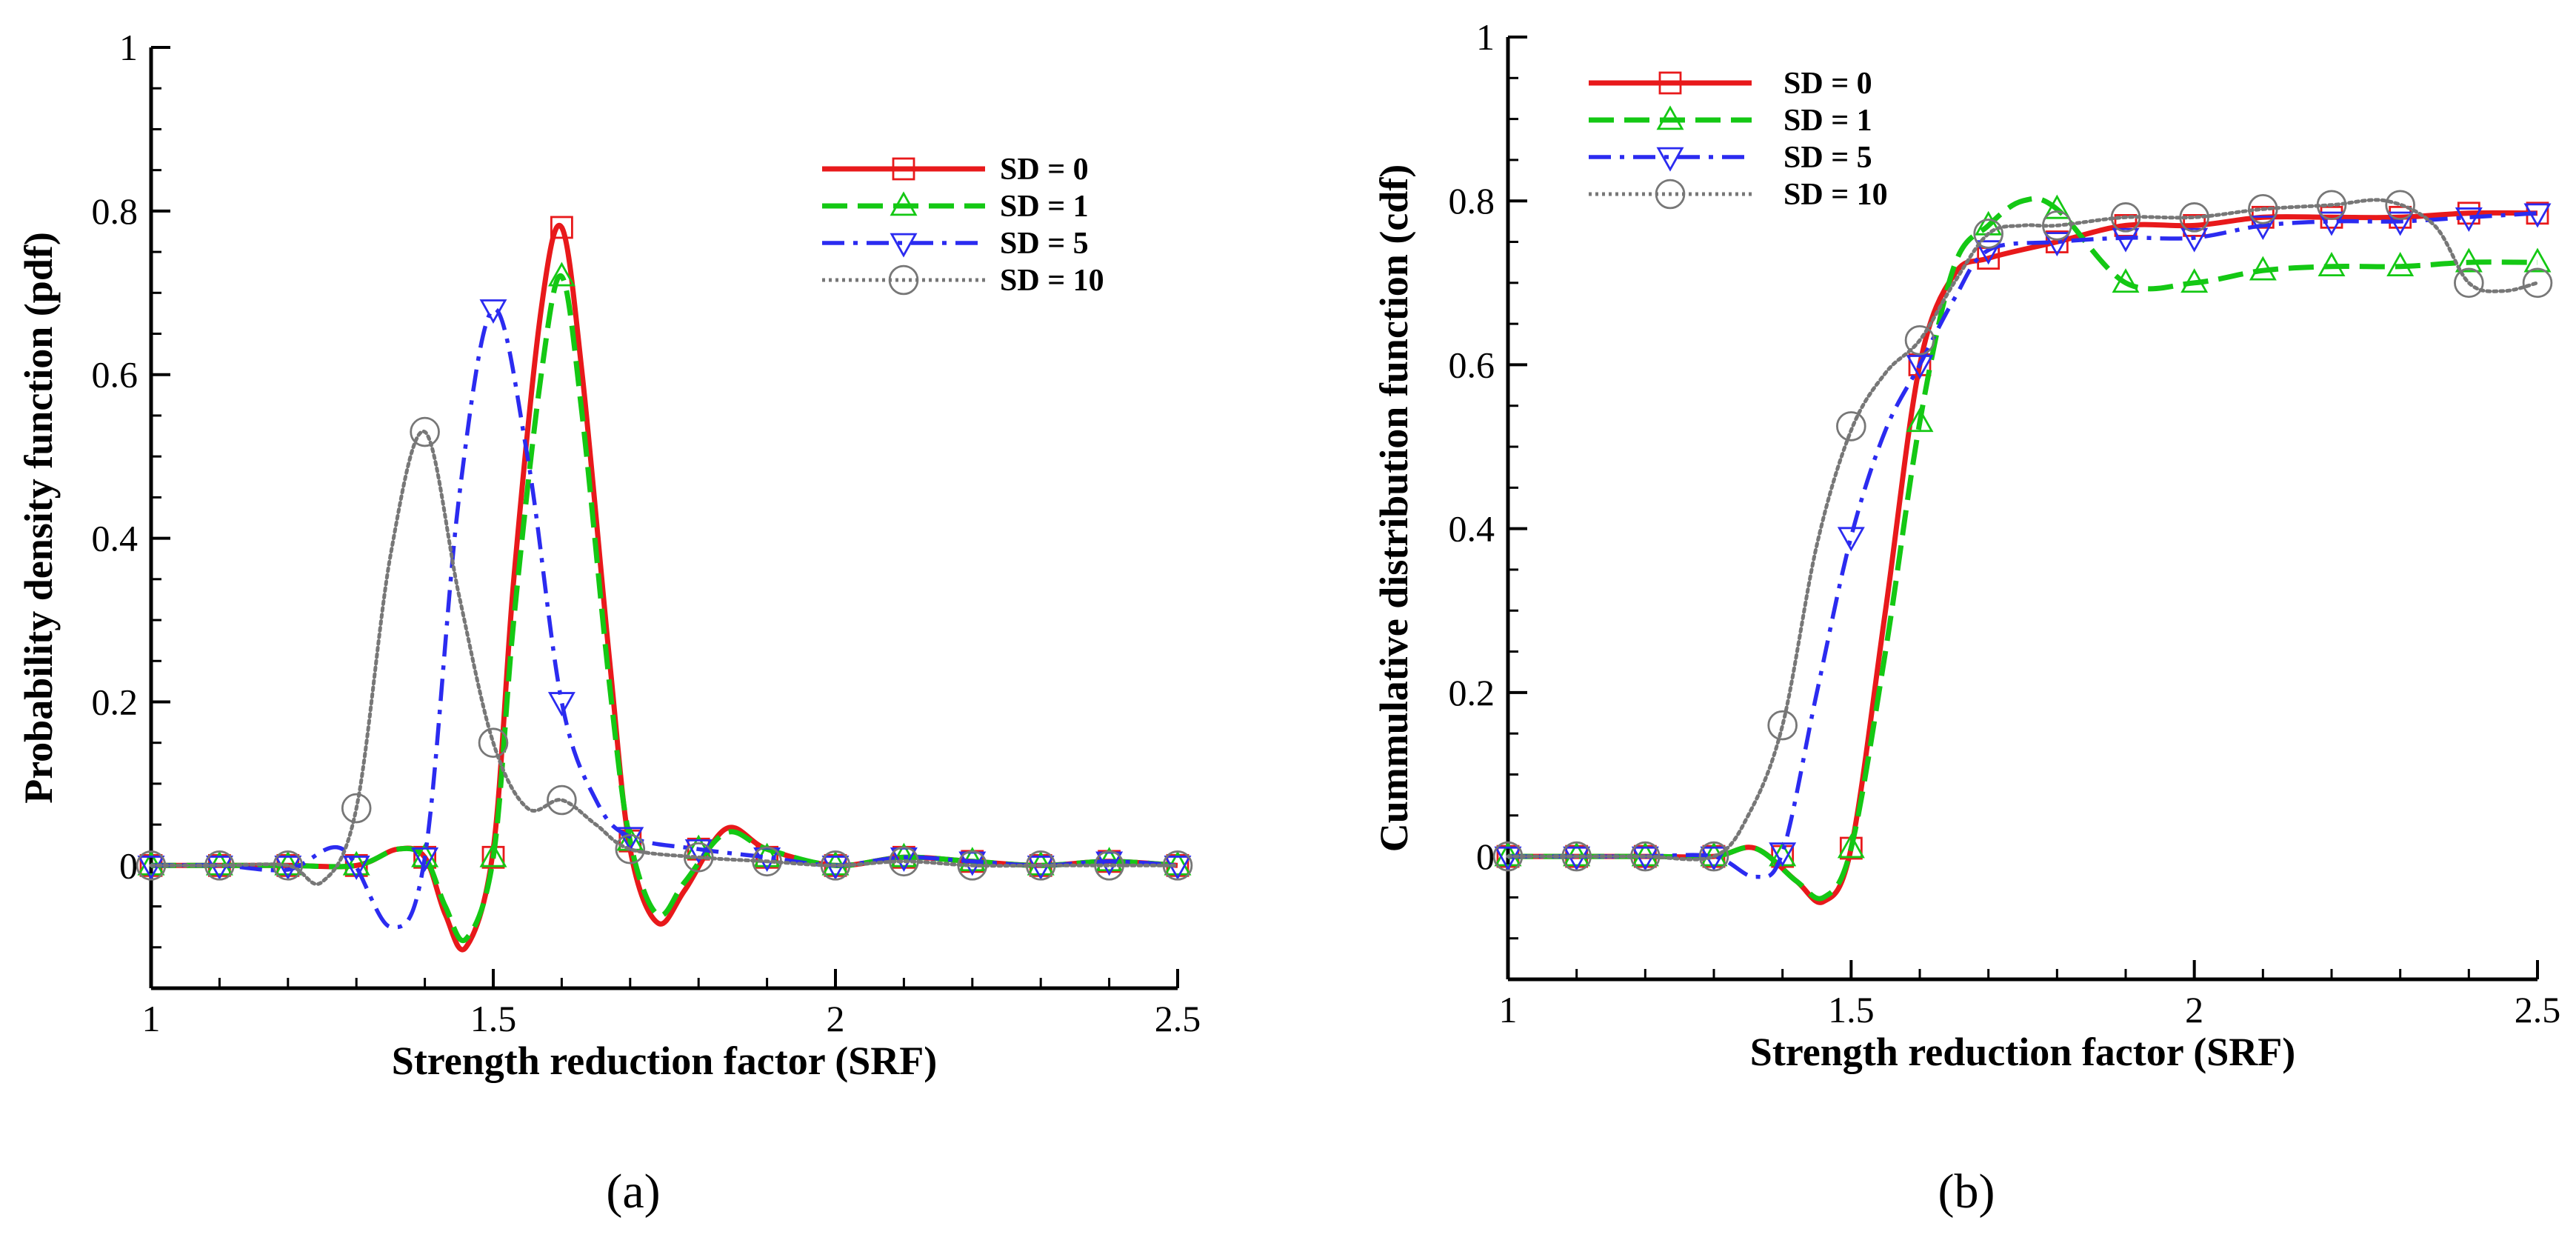 The height and width of the screenshot is (1246, 2576). Describe the element at coordinates (633, 1192) in the screenshot. I see `panel-caption: (a)` at that location.